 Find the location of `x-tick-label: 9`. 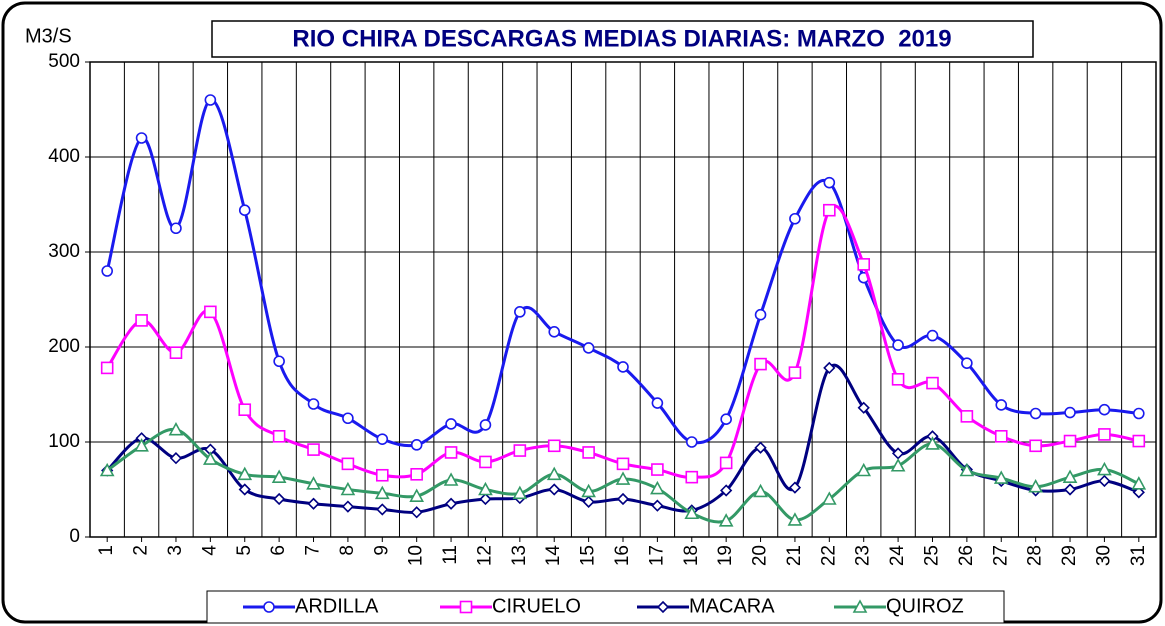

x-tick-label: 9 is located at coordinates (381, 550).